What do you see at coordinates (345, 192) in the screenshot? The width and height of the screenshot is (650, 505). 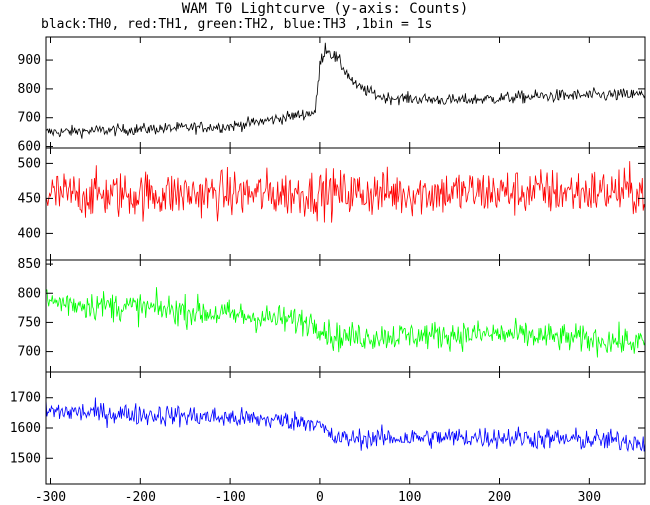 I see `series-line-th1` at bounding box center [345, 192].